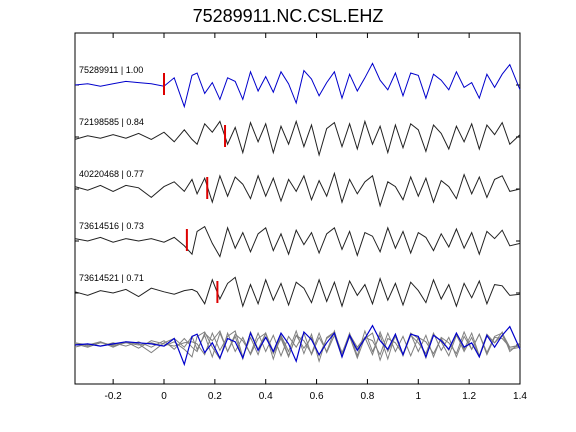 Image resolution: width=576 pixels, height=432 pixels. I want to click on trace-label: 72198585 | 0.84, so click(111, 122).